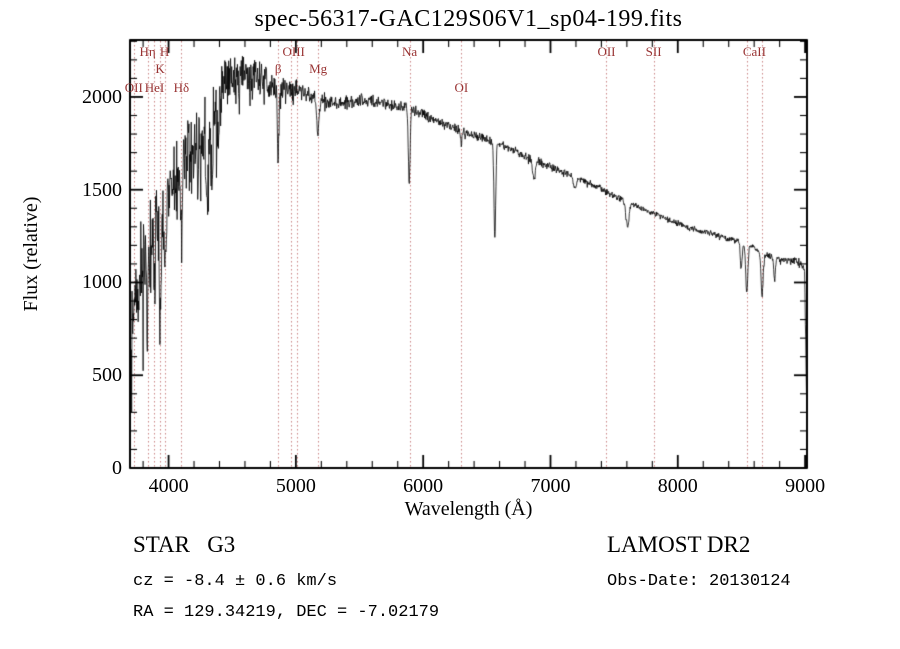  Describe the element at coordinates (468, 509) in the screenshot. I see `x-axis-label: Wavelength (Å)` at that location.